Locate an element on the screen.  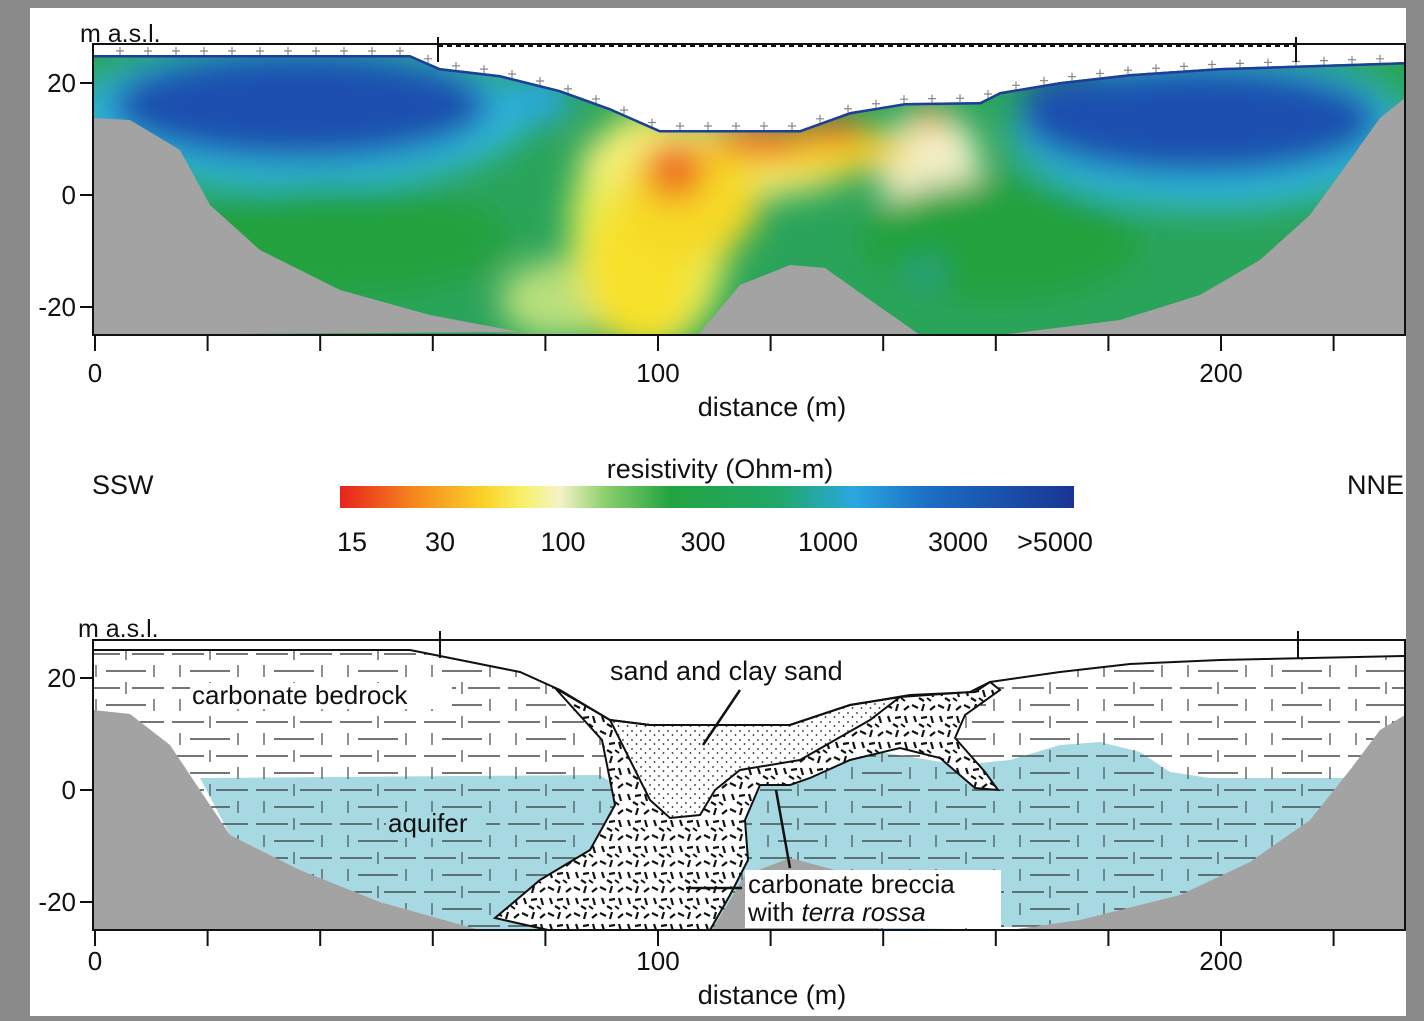
colorbar-label: 15 is located at coordinates (352, 542).